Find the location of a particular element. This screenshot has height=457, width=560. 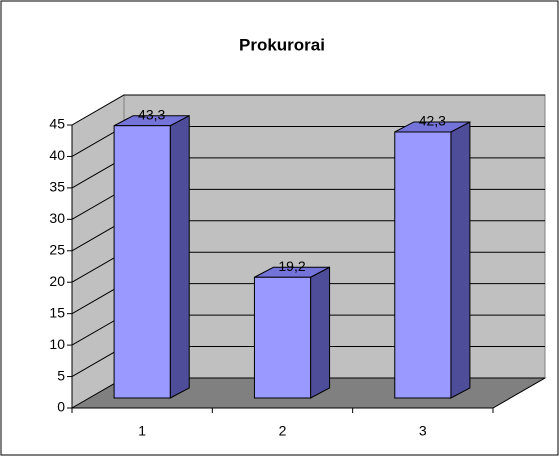

y-tick-label: 5 is located at coordinates (61, 375).